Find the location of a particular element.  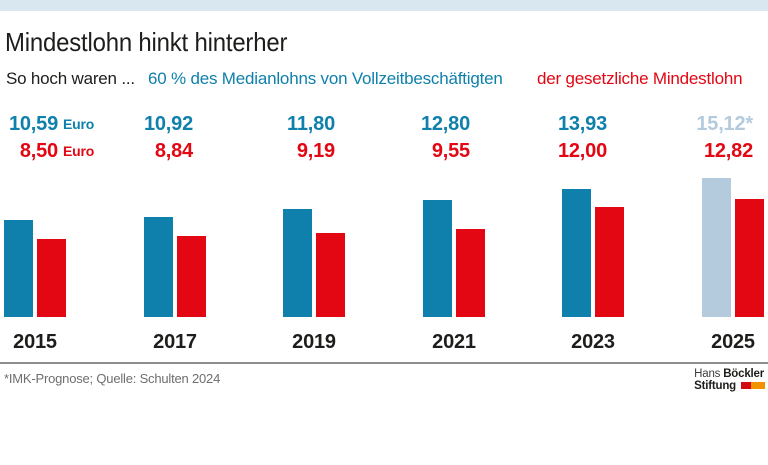

value-label-minimum-2017: 8,84 is located at coordinates (173, 151).